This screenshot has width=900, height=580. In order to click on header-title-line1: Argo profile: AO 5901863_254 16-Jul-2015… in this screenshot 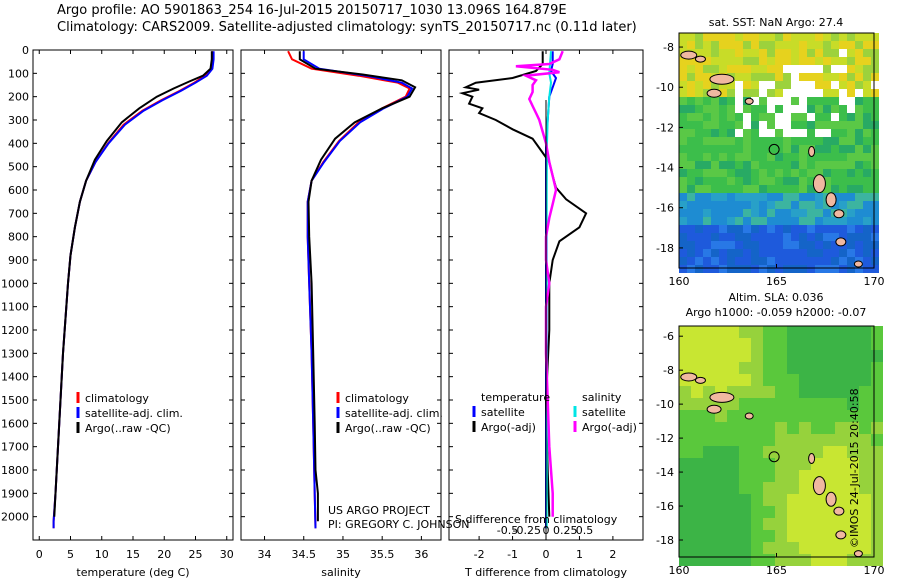, I will do `click(312, 10)`.